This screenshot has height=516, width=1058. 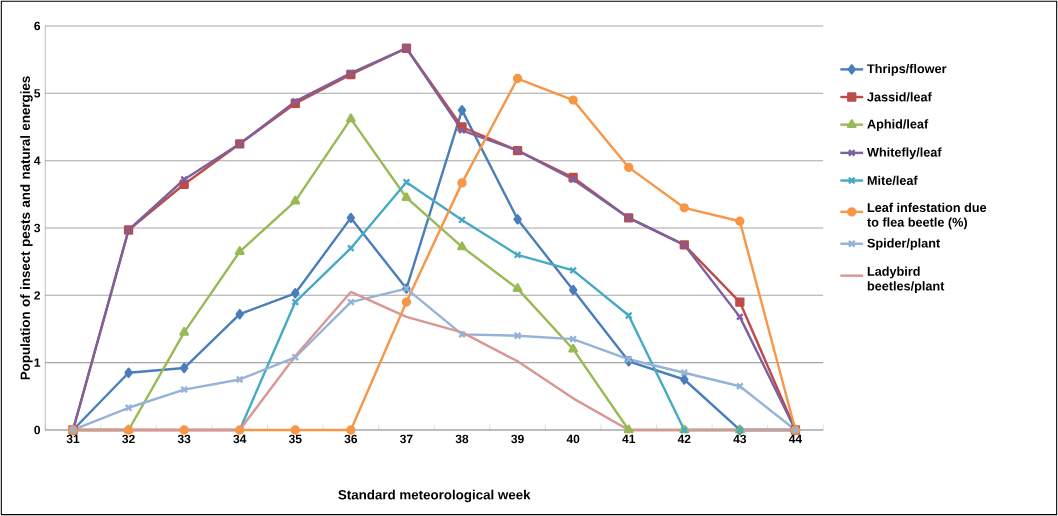 What do you see at coordinates (907, 69) in the screenshot?
I see `legend-label: Thrips/flower` at bounding box center [907, 69].